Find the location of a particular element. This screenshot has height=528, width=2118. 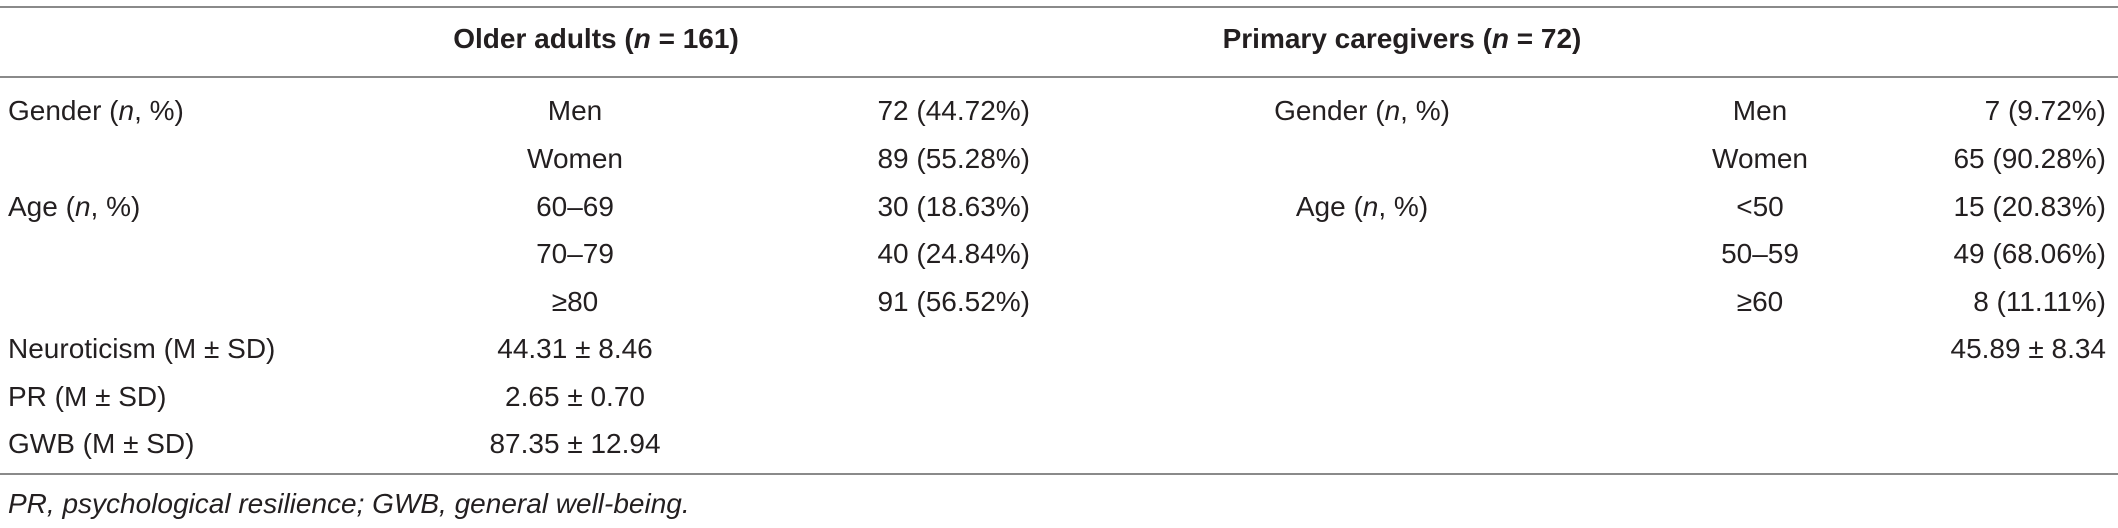

caregiver-gender-men: Men is located at coordinates (1760, 110).